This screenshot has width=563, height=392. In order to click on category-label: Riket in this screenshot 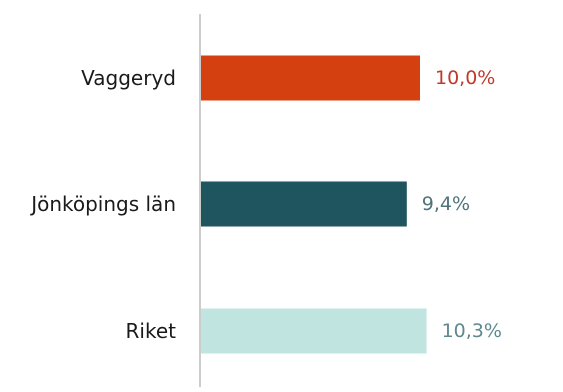, I will do `click(151, 331)`.